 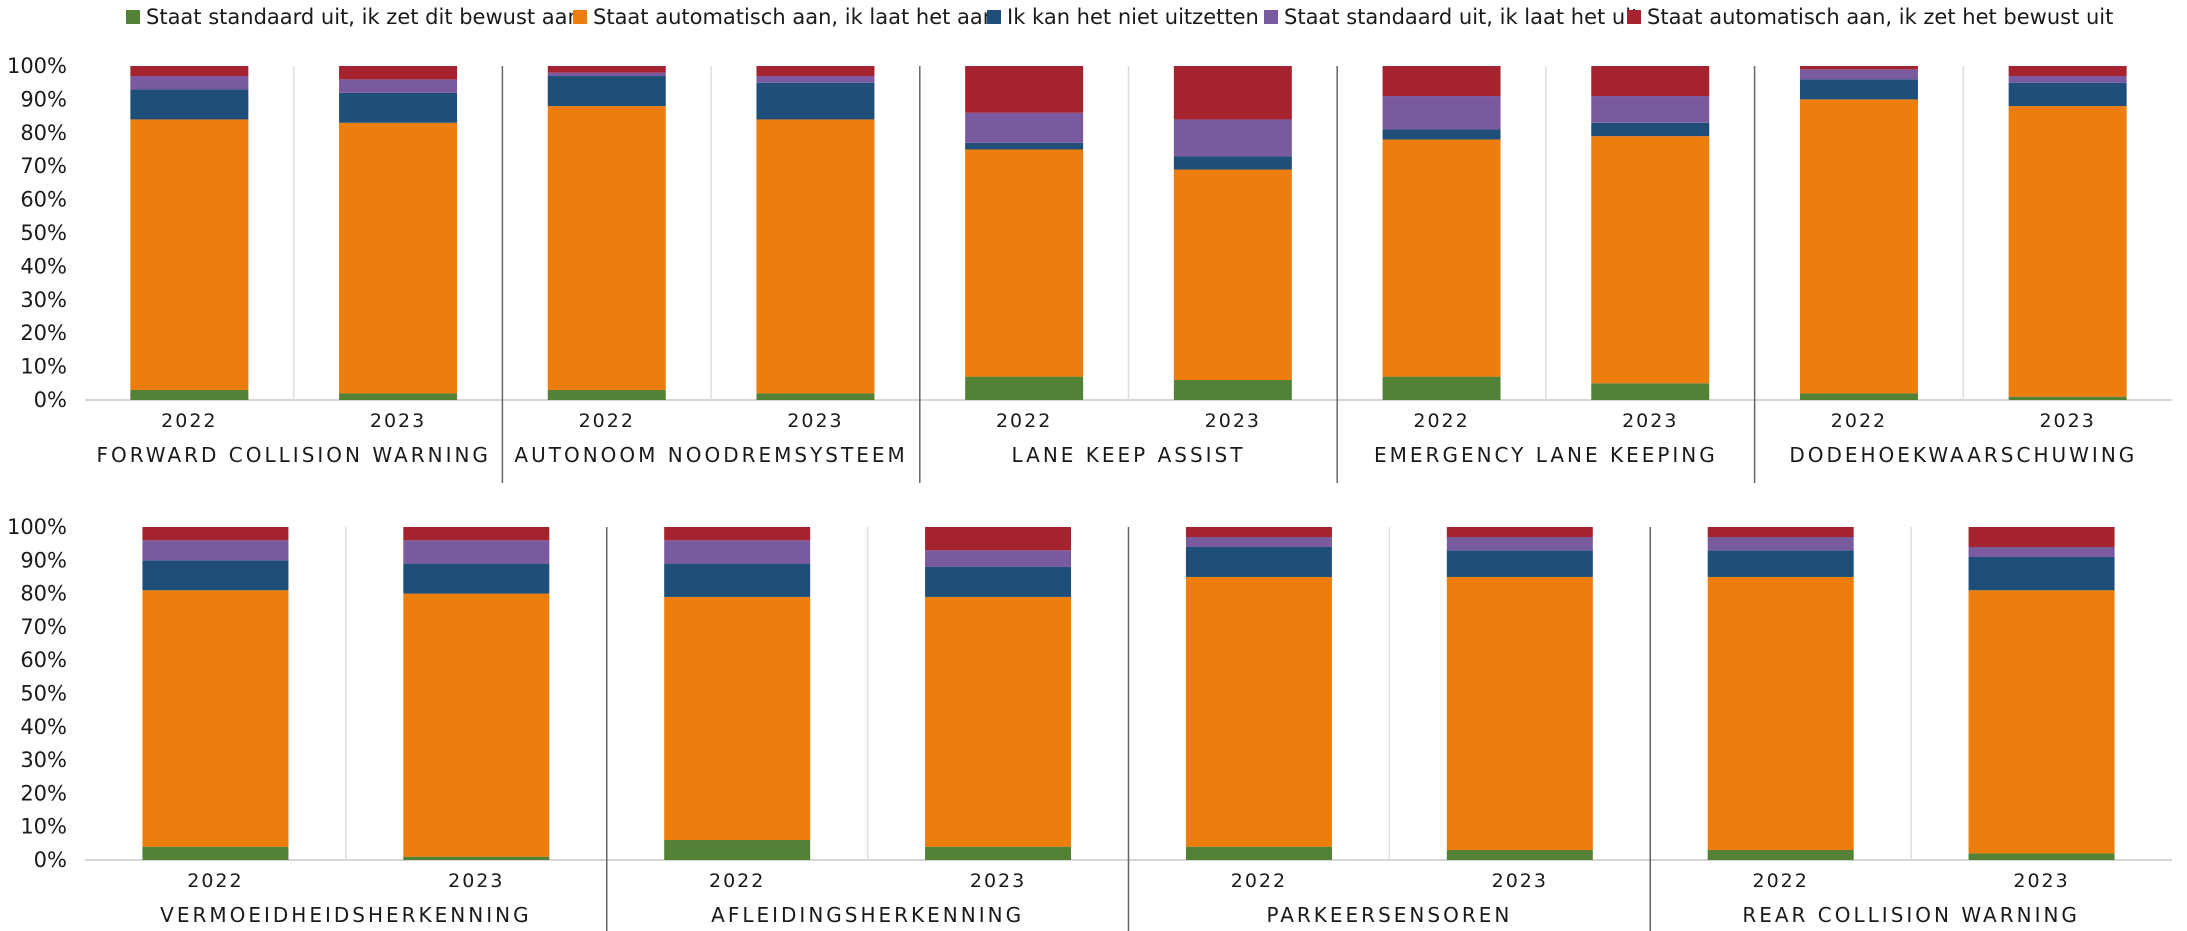 I want to click on y-tick-label: 80%, so click(x=43, y=594).